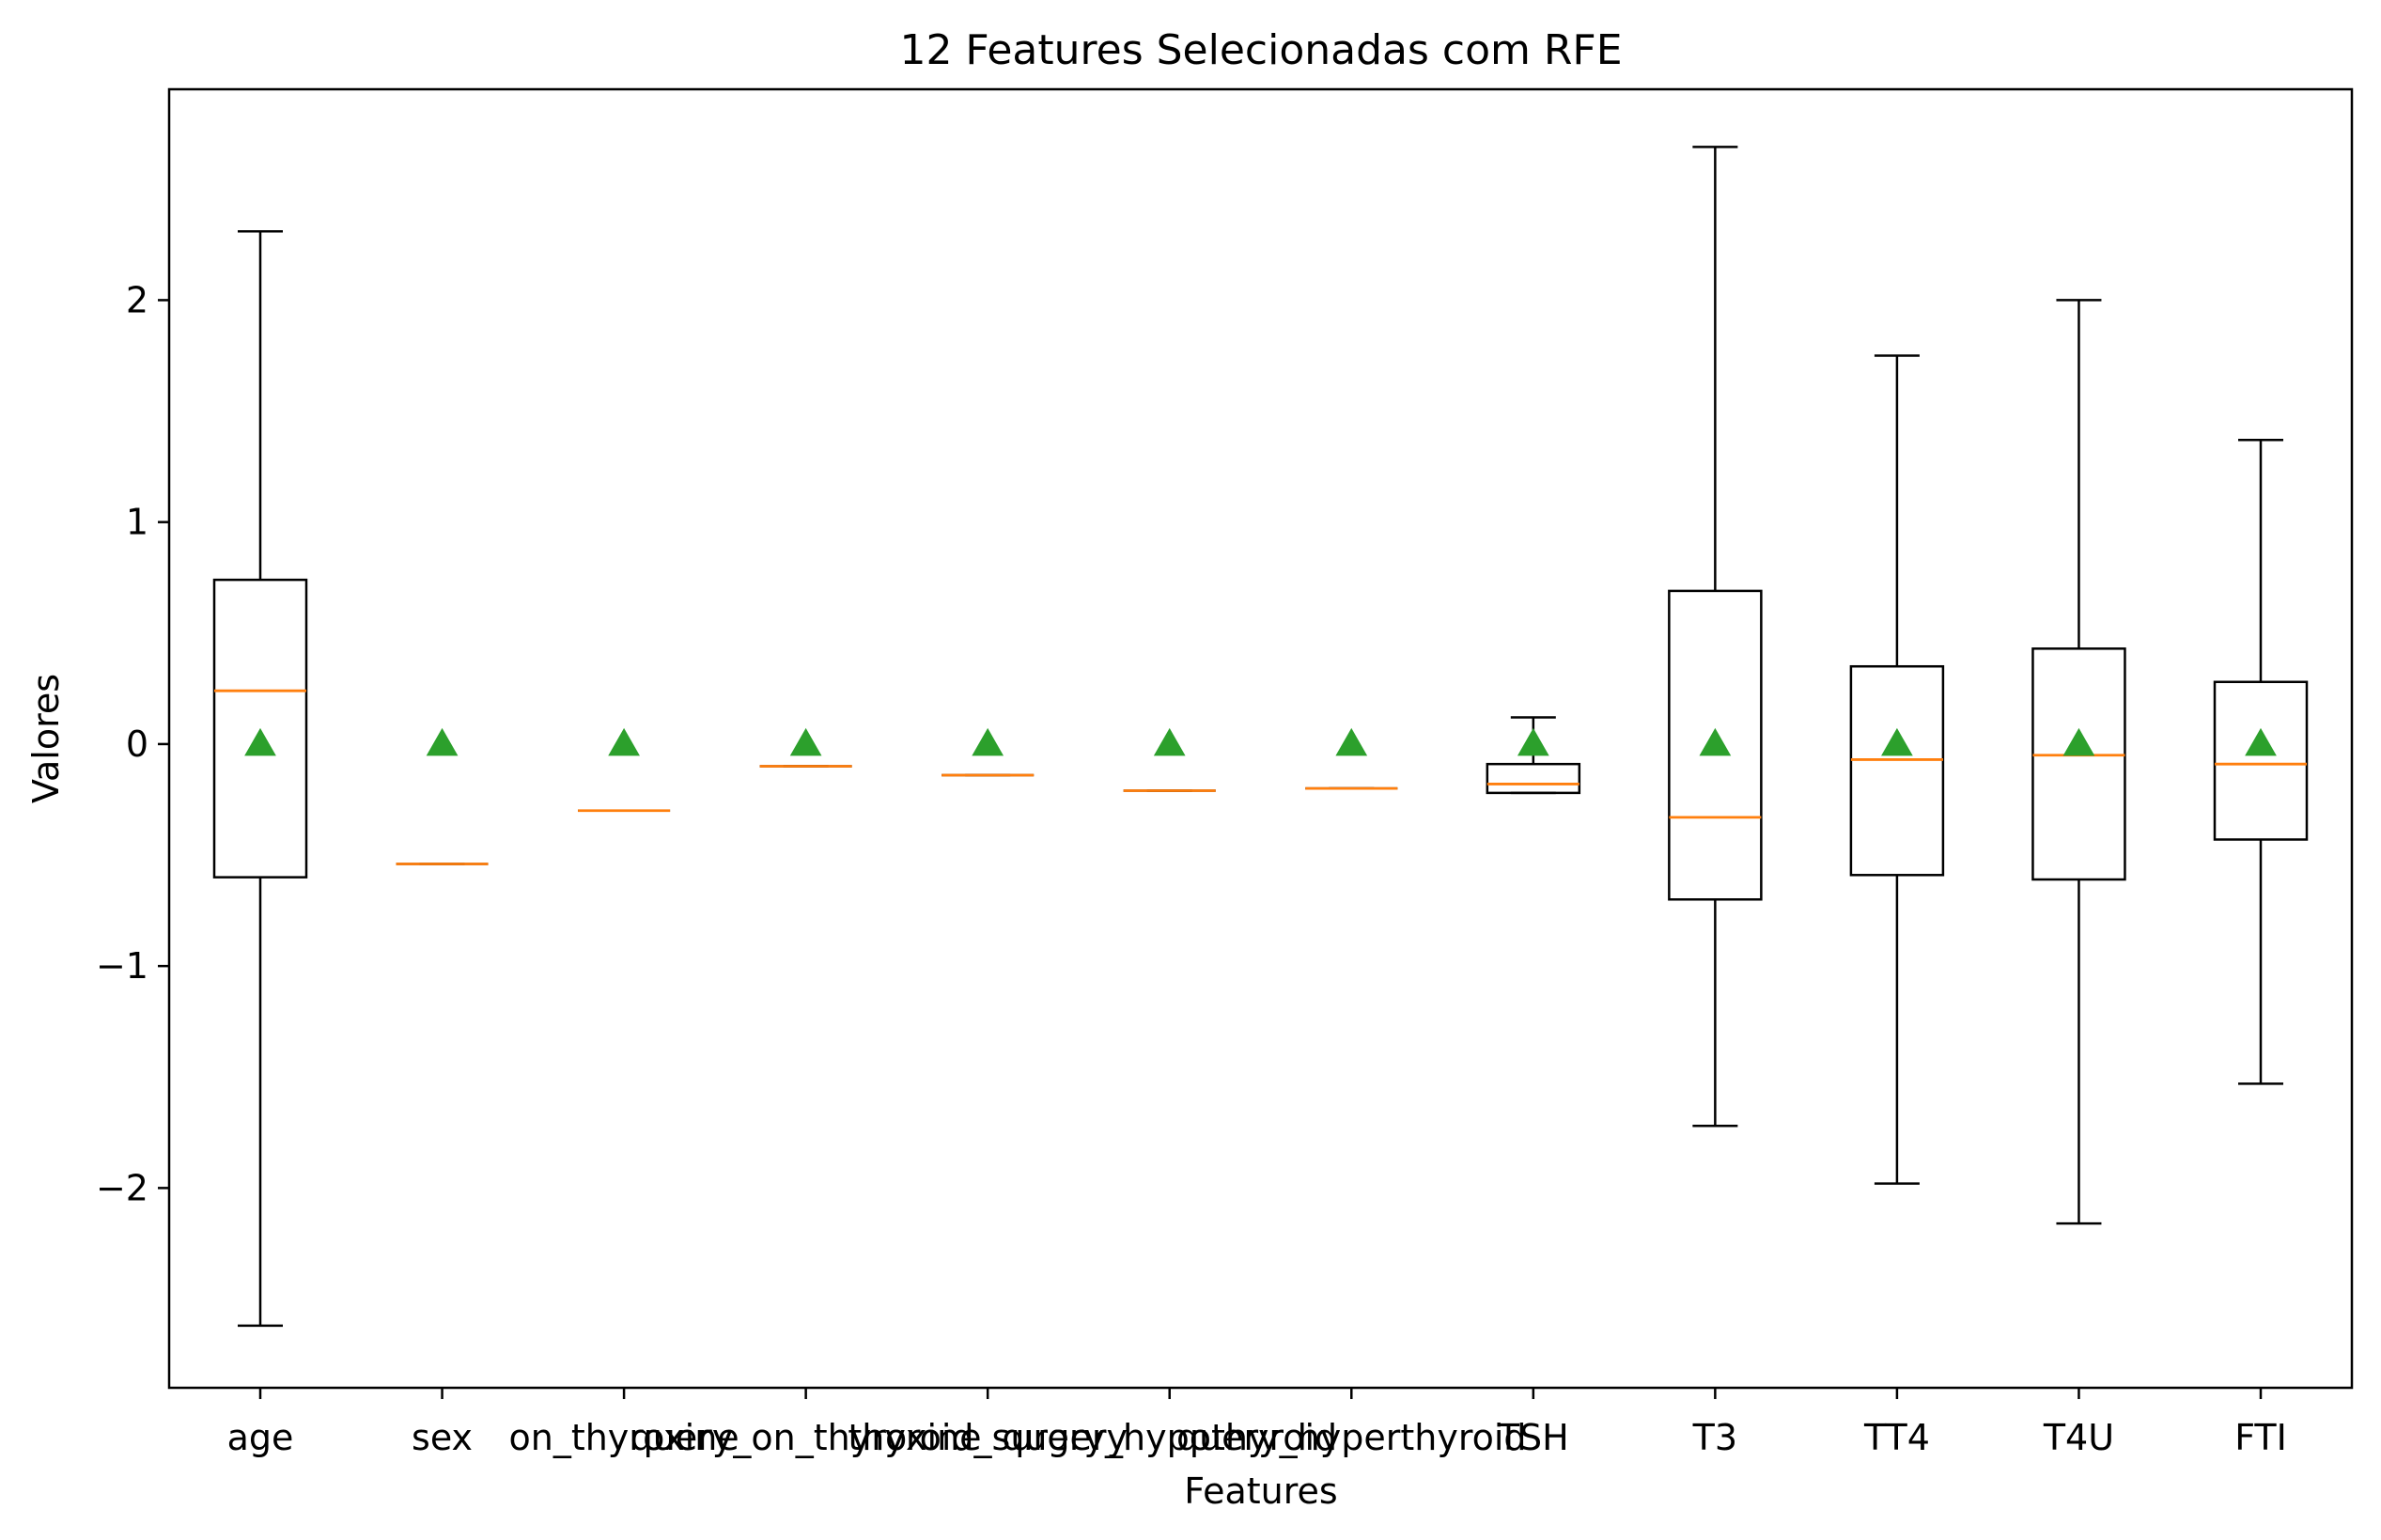 This screenshot has width=2381, height=1540. What do you see at coordinates (2078, 1437) in the screenshot?
I see `x-tick-label: T4U` at bounding box center [2078, 1437].